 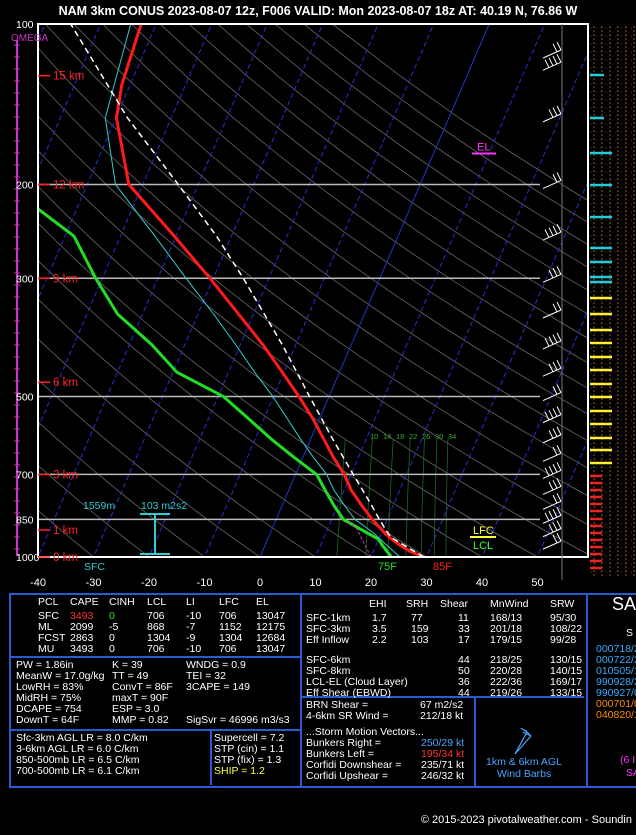 What do you see at coordinates (28, 558) in the screenshot?
I see `pressure-label-1000: 1000` at bounding box center [28, 558].